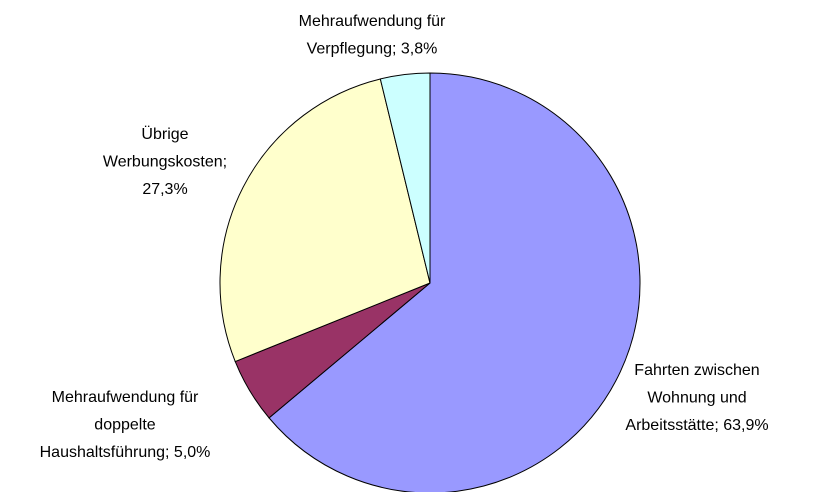  I want to click on data-label: Mehraufwendung für Verpflegung; 3,8%, so click(372, 35).